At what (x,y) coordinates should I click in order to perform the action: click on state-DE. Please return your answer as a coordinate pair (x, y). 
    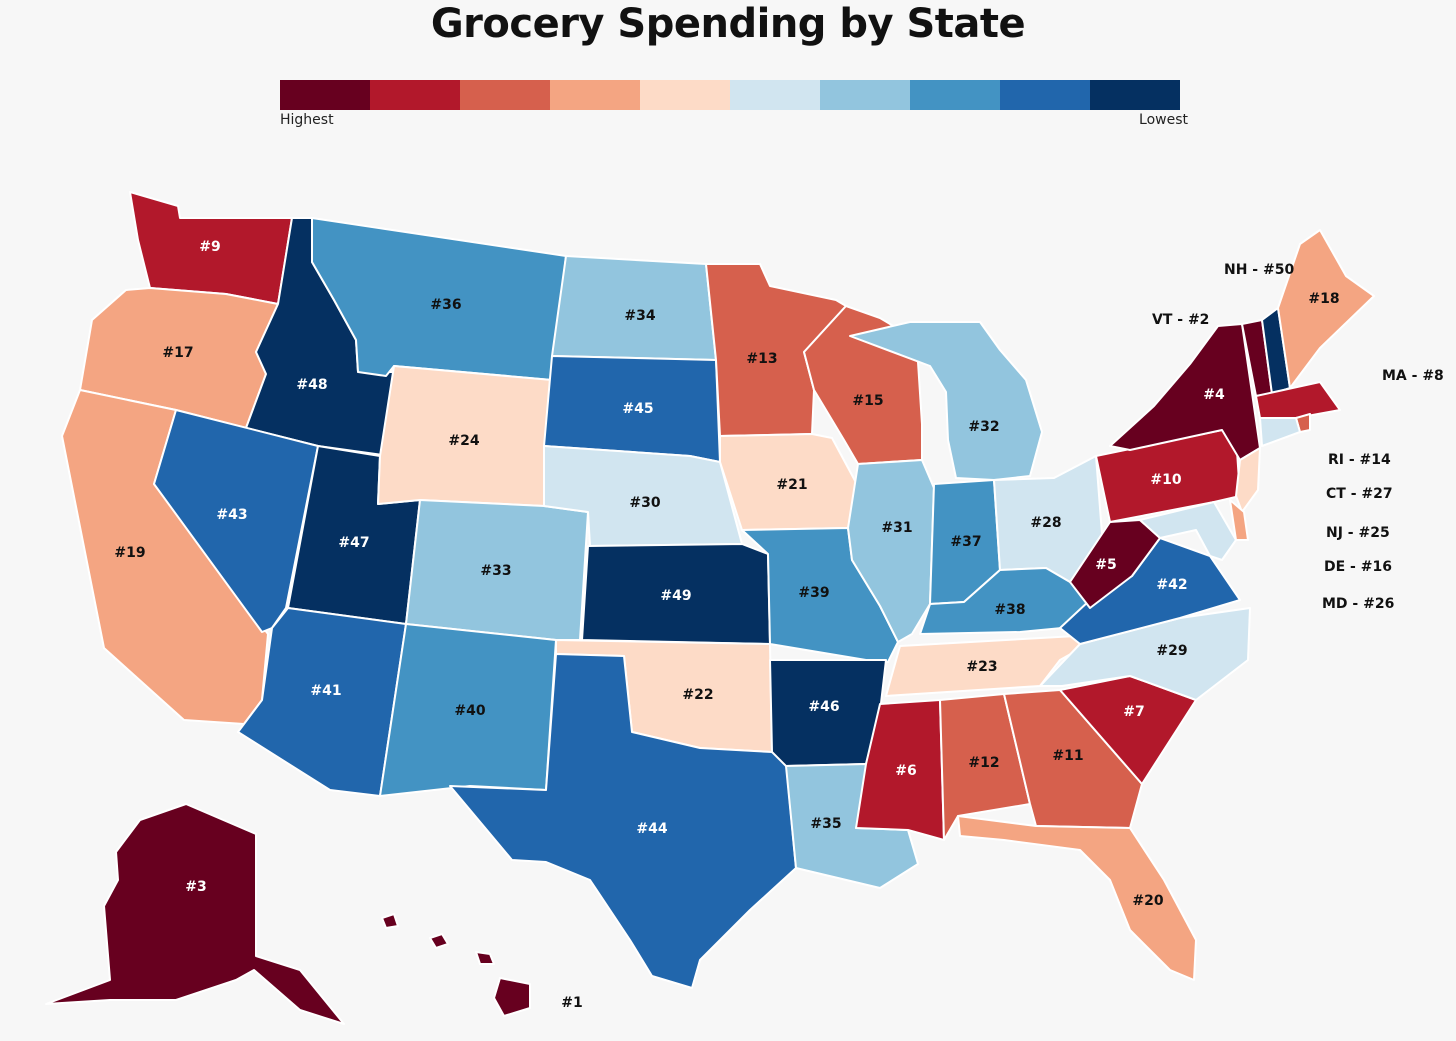
    Looking at the image, I should click on (1239, 520).